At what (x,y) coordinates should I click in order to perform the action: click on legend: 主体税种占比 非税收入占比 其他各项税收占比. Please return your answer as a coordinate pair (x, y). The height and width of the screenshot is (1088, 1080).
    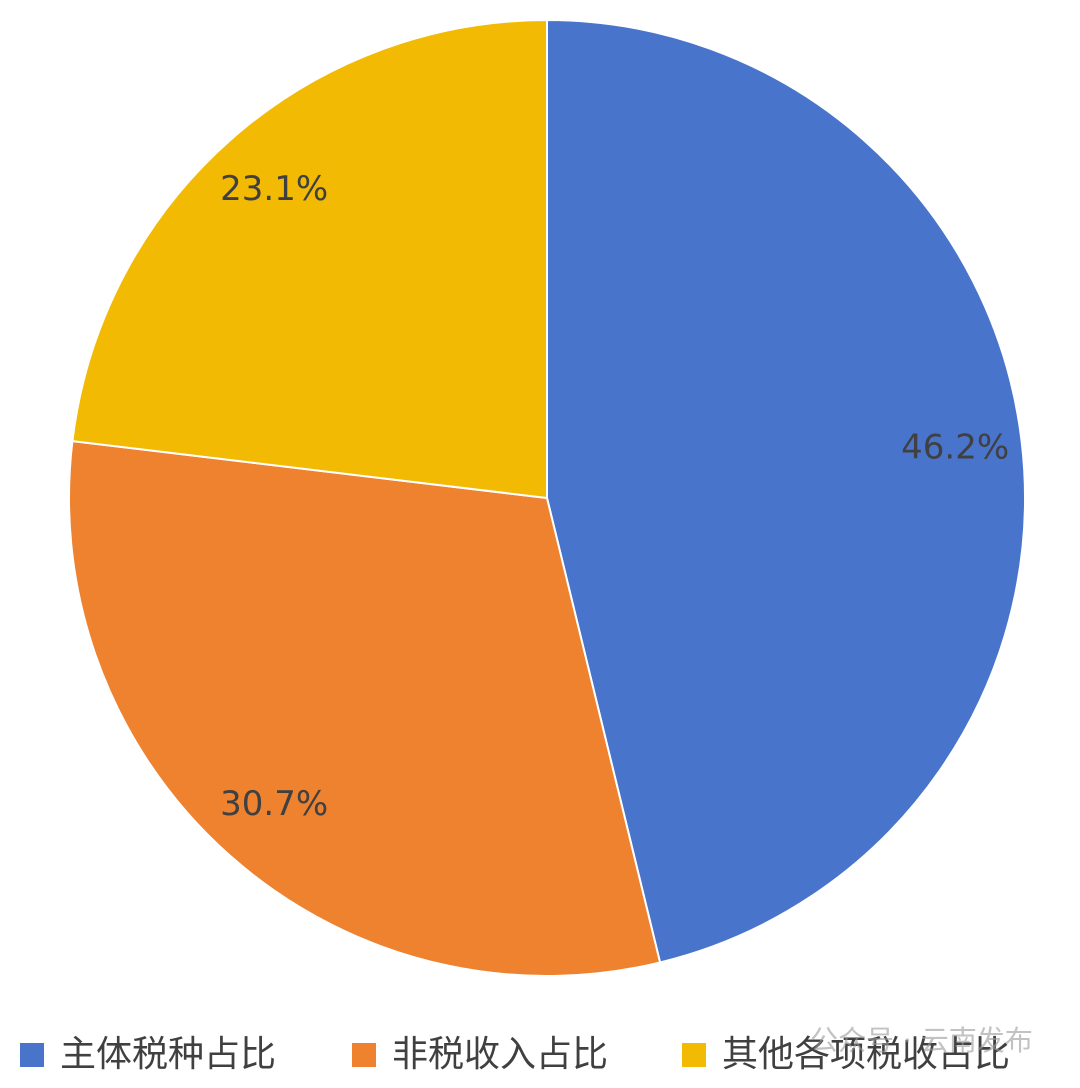
    Looking at the image, I should click on (515, 1054).